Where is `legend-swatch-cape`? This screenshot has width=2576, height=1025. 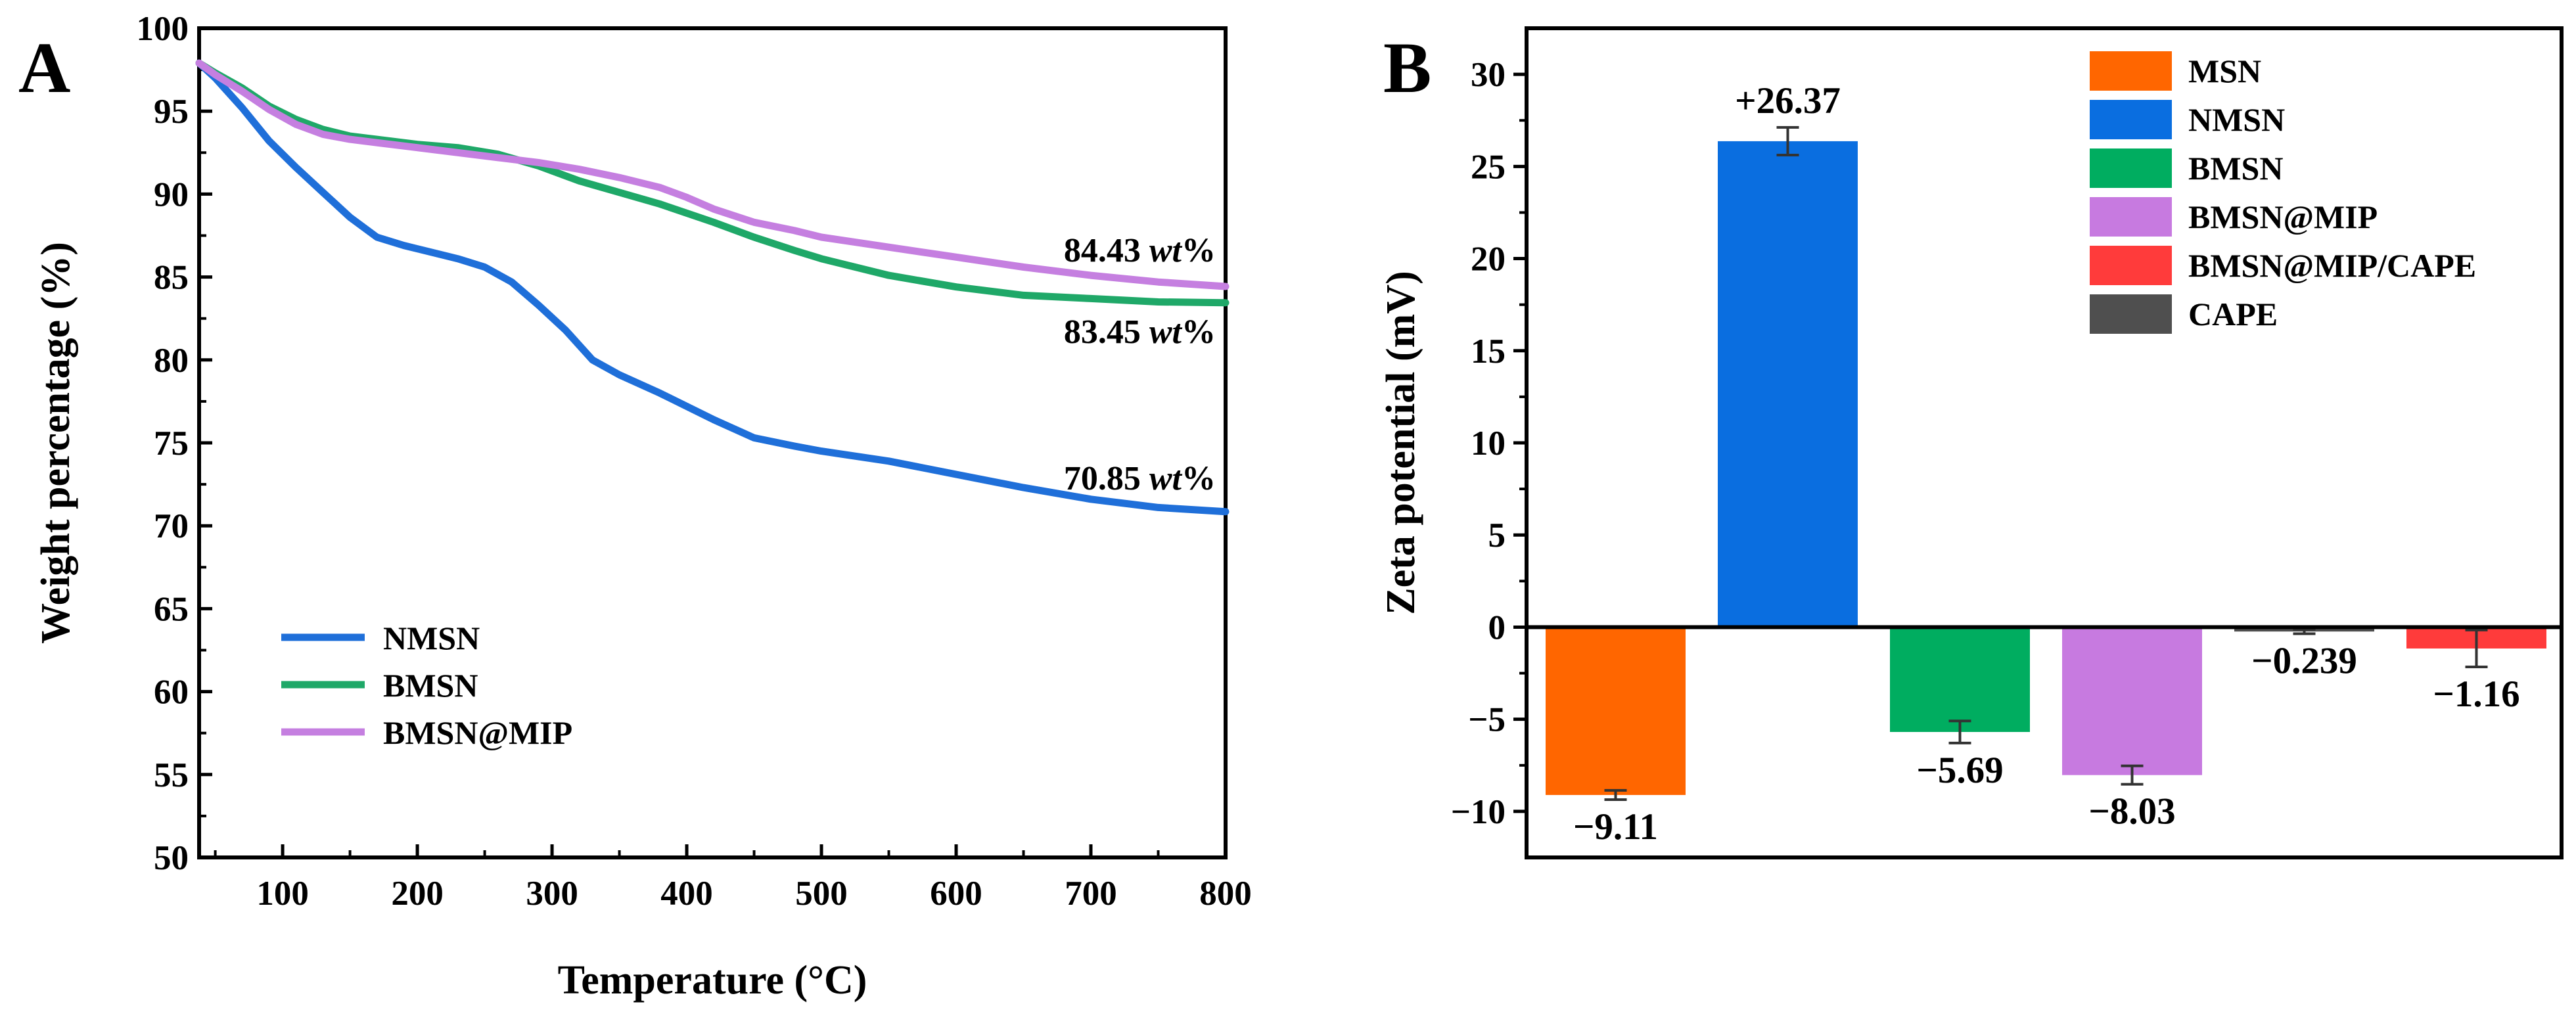
legend-swatch-cape is located at coordinates (2131, 314).